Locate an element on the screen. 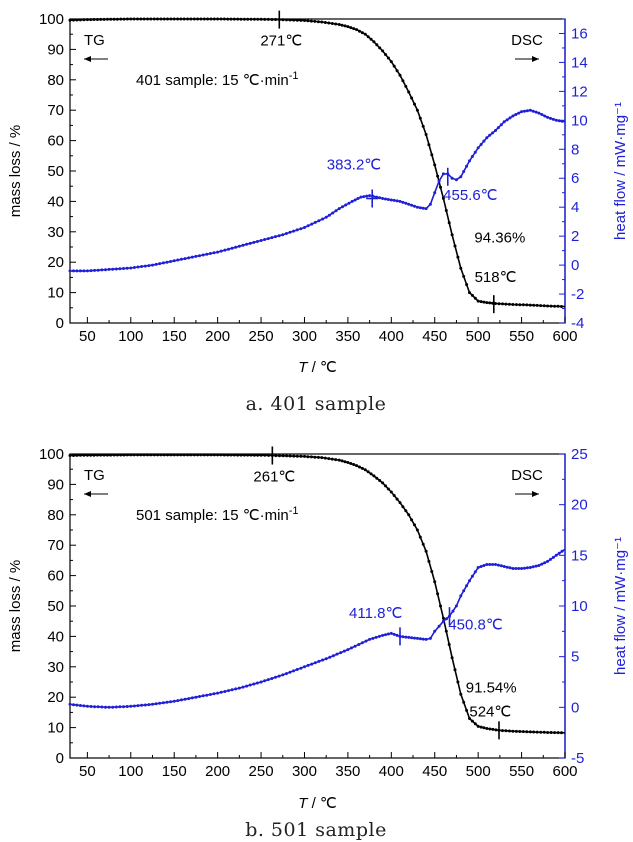  annotation-label: 518℃ is located at coordinates (496, 277).